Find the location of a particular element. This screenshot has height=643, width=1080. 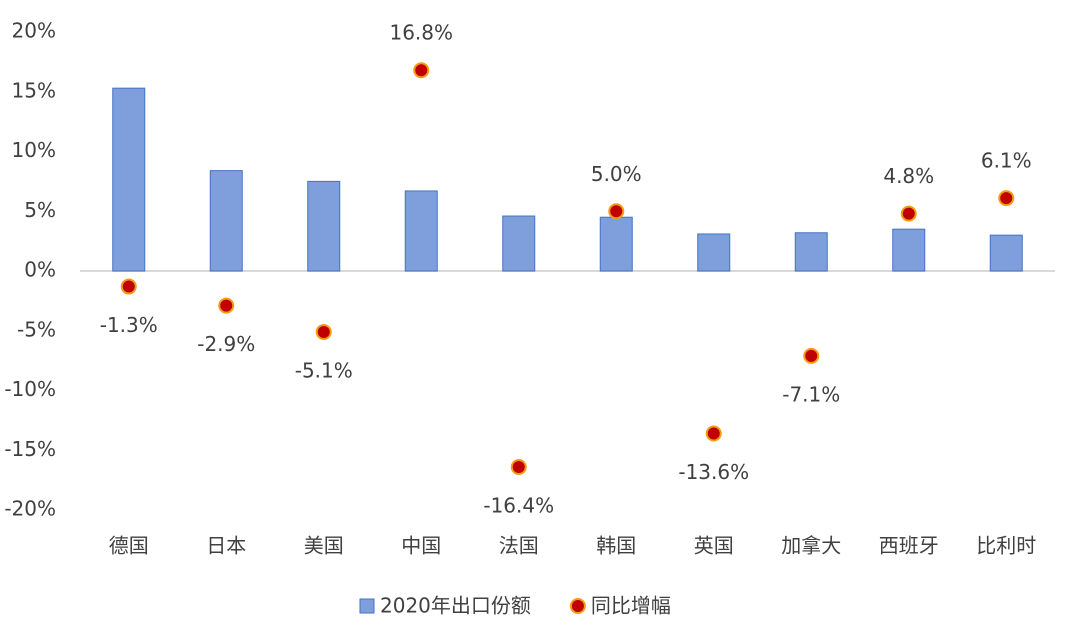

x-tick-label: 韩国 is located at coordinates (616, 546).